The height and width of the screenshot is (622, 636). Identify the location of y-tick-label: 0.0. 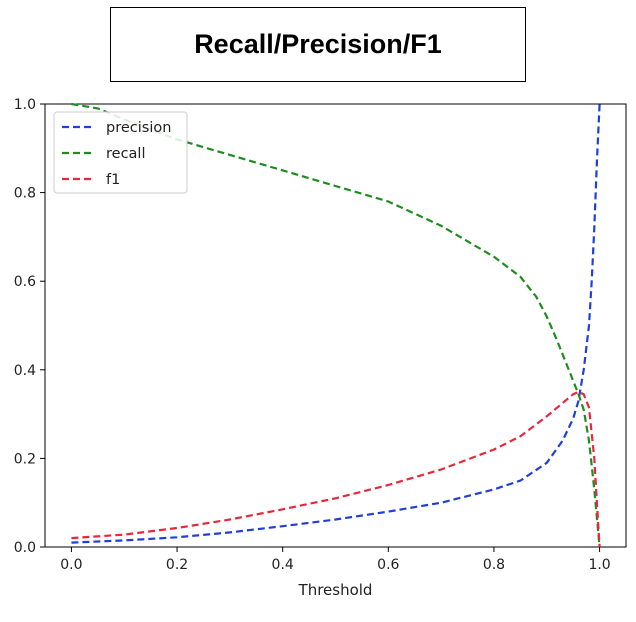
(25, 548).